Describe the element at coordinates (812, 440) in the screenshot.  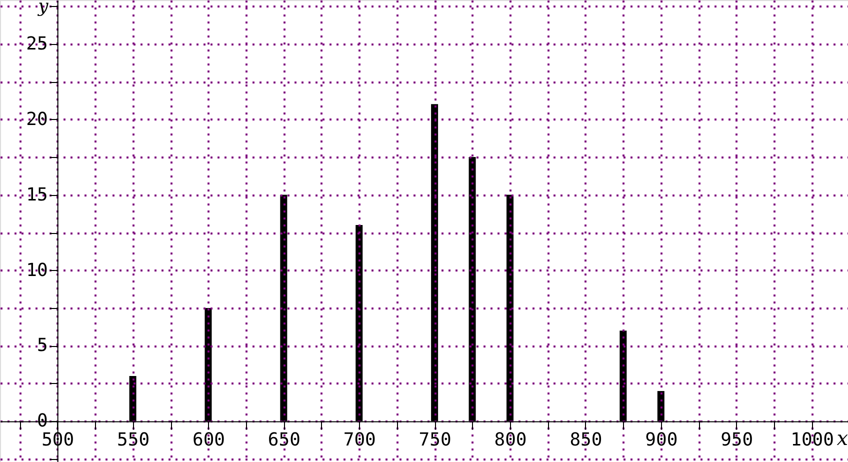
I see `x-tick-label: 1000` at that location.